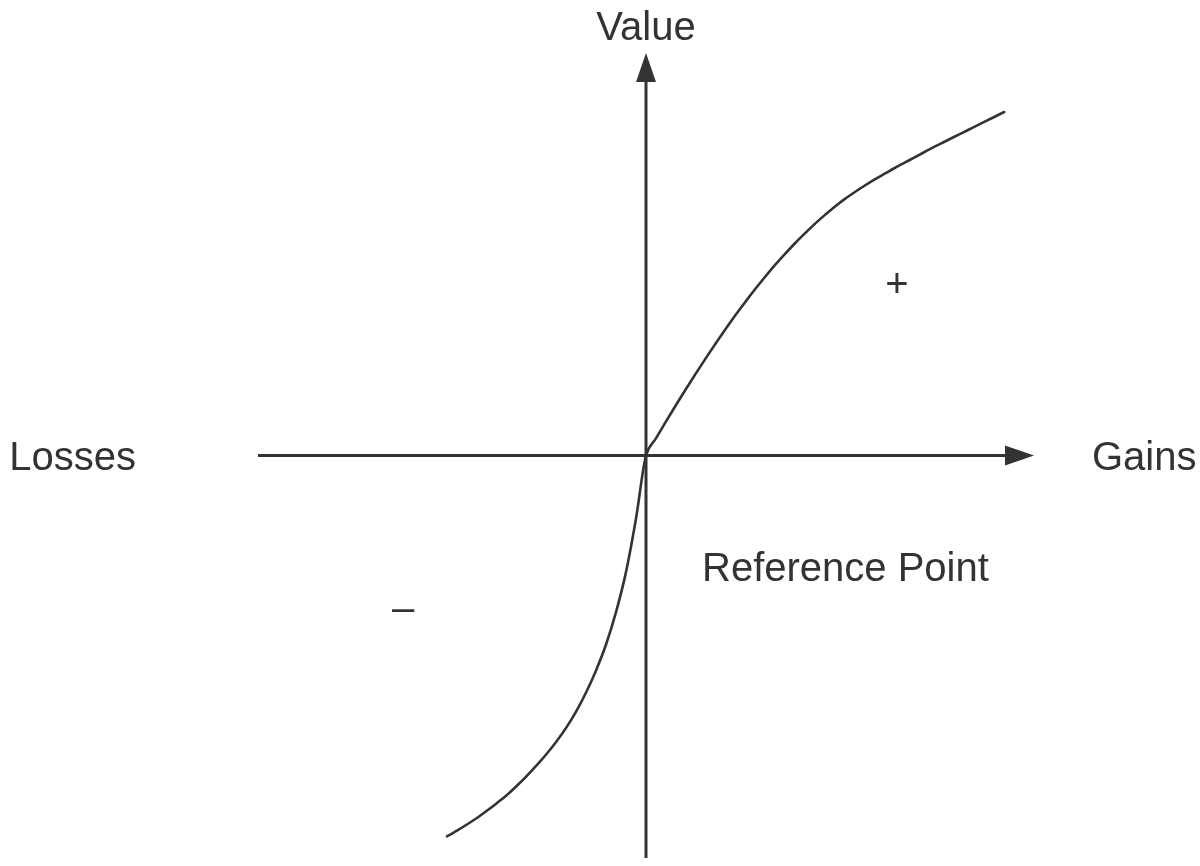 This screenshot has height=866, width=1200. I want to click on text: Losses, so click(72, 455).